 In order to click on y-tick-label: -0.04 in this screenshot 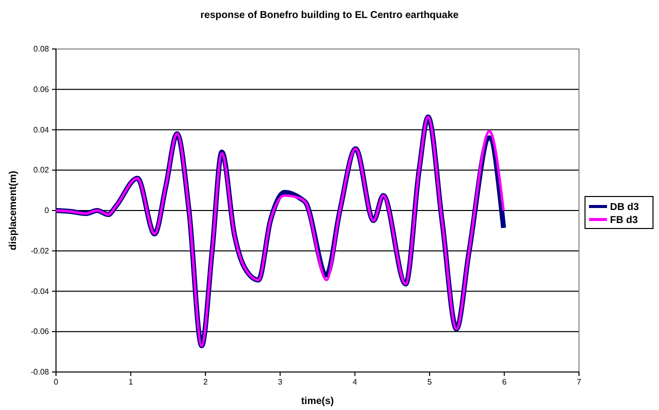, I will do `click(40, 291)`.